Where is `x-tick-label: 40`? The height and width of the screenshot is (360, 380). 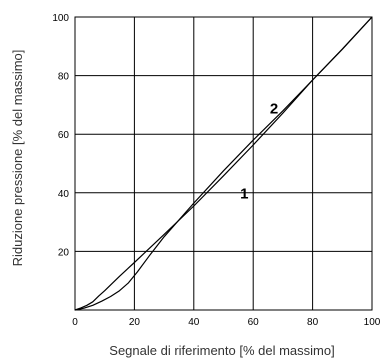 x-tick-label: 40 is located at coordinates (194, 322).